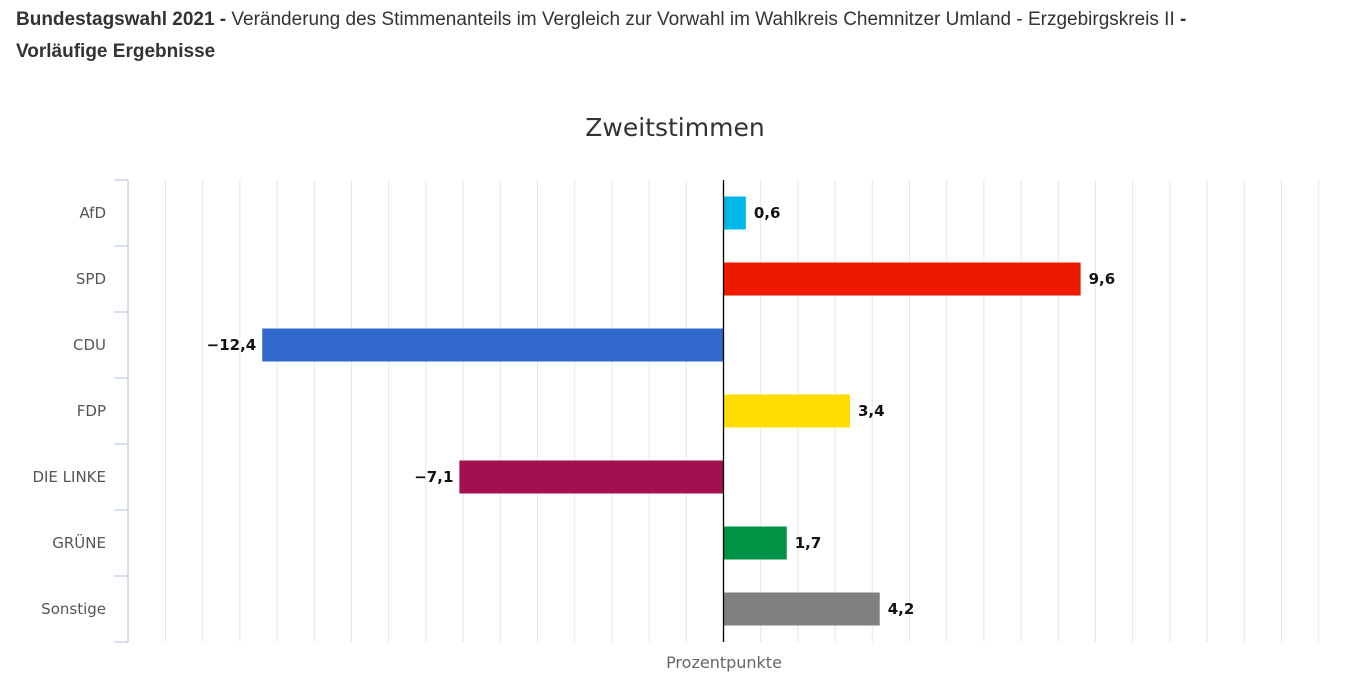 This screenshot has width=1364, height=674. I want to click on data-label: −12,4, so click(232, 345).